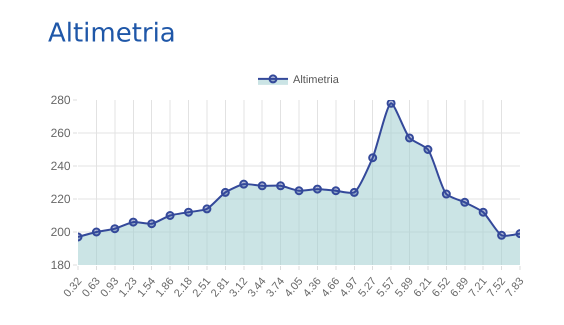 The height and width of the screenshot is (325, 564). I want to click on chart-title: Altimetria, so click(112, 33).